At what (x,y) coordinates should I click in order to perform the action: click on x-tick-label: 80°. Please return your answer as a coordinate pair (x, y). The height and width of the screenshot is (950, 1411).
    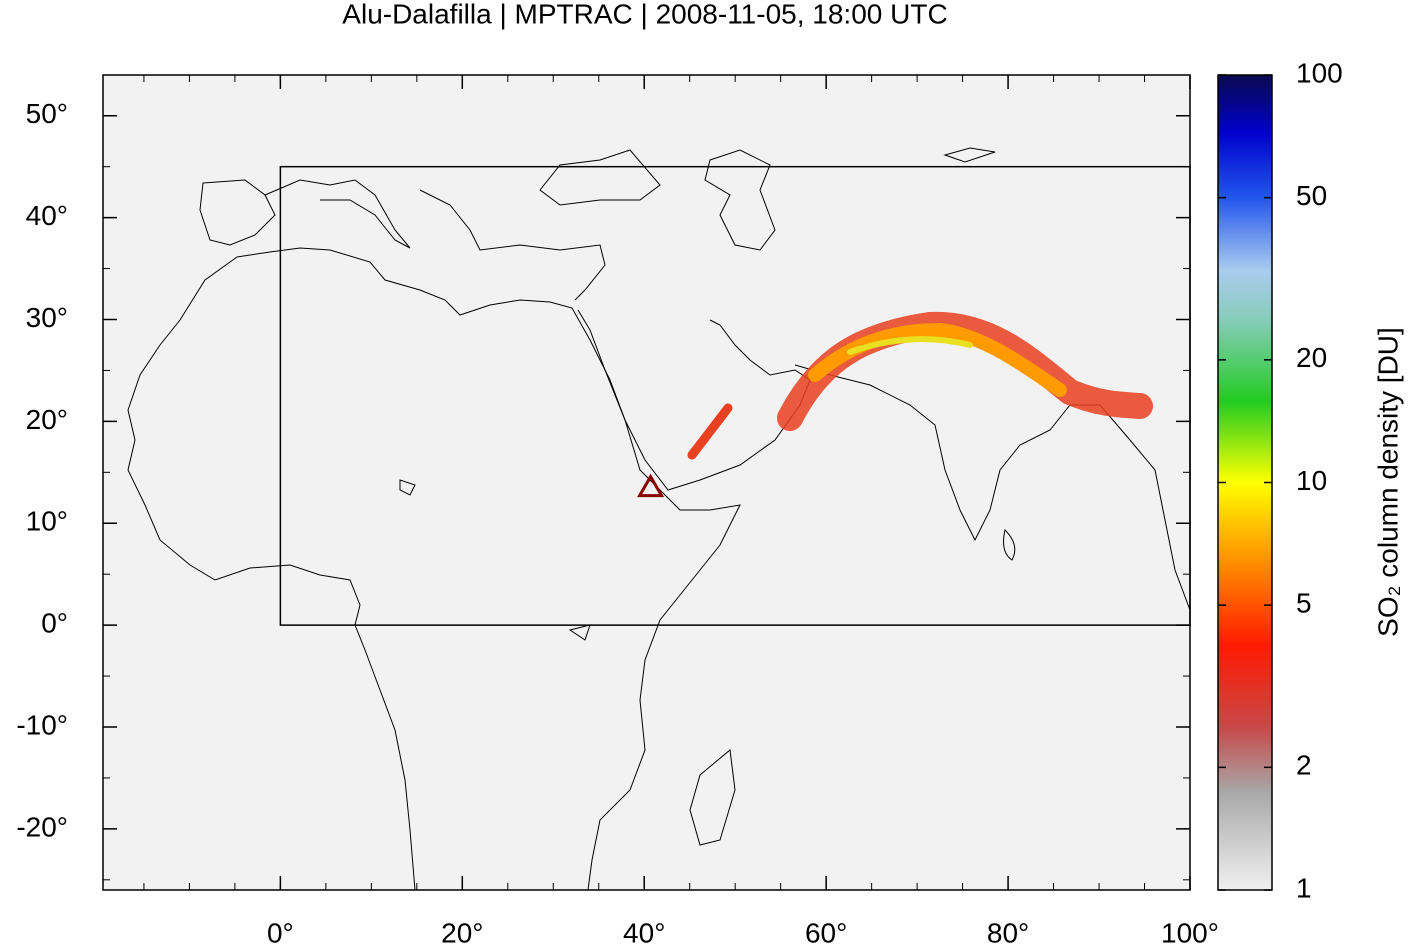
    Looking at the image, I should click on (1008, 932).